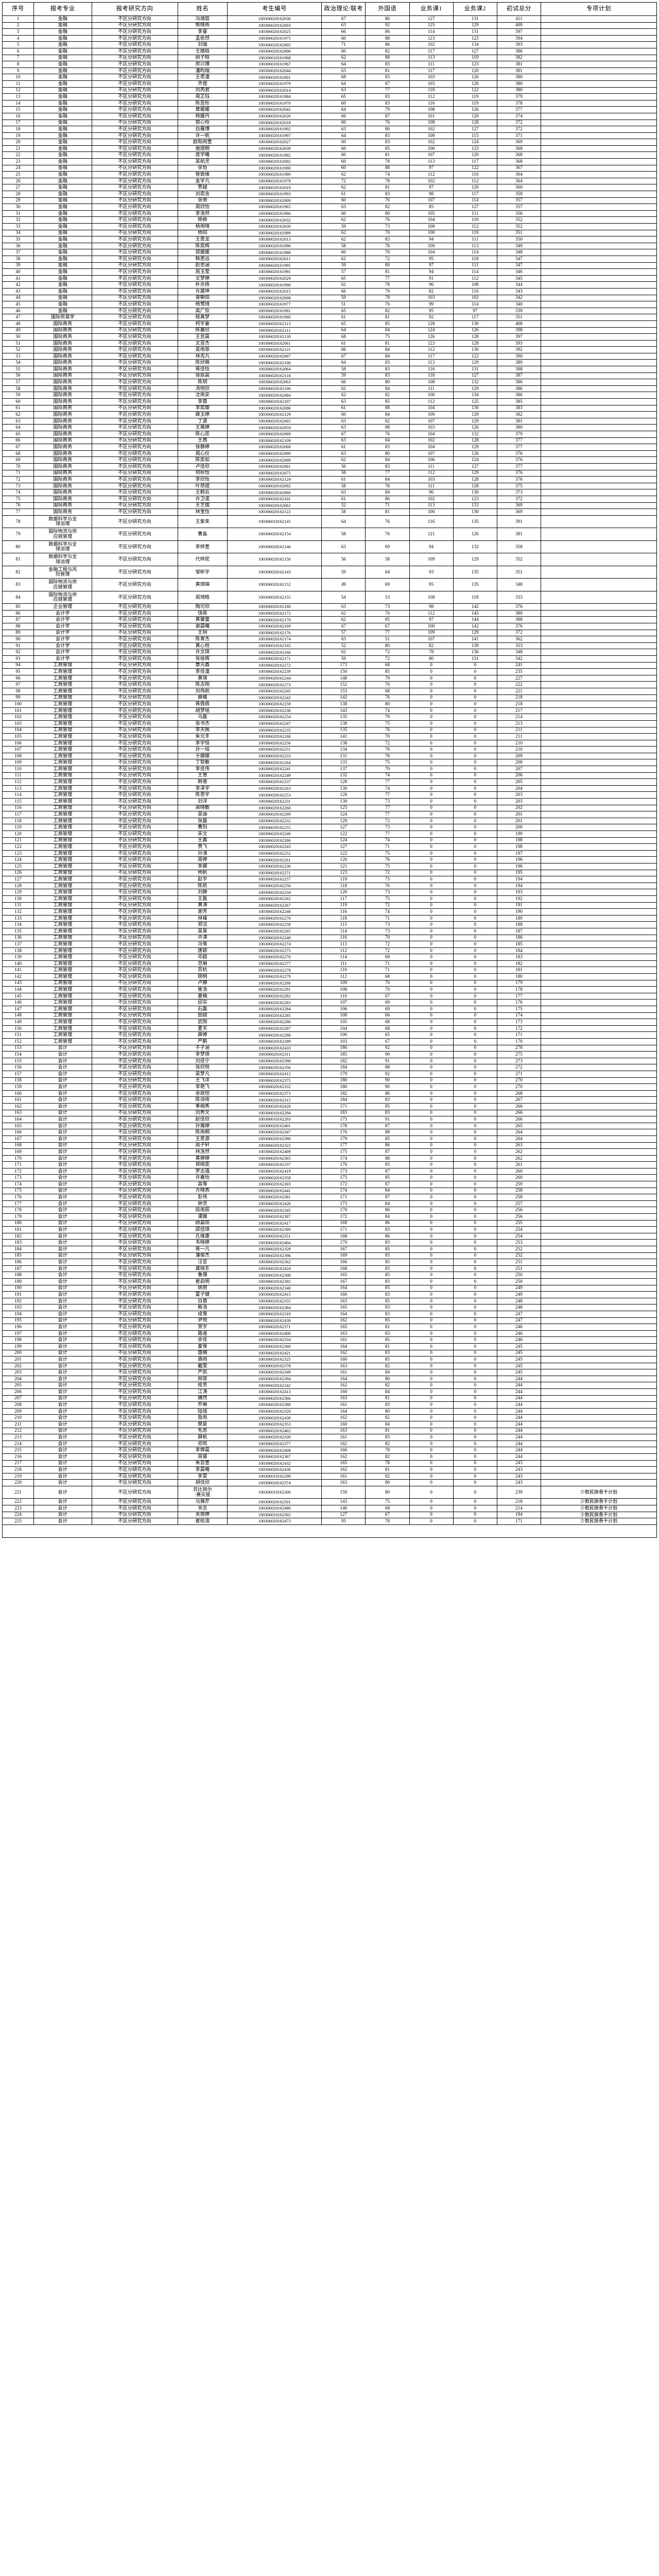  What do you see at coordinates (387, 853) in the screenshot?
I see `cell-foreign: 75` at bounding box center [387, 853].